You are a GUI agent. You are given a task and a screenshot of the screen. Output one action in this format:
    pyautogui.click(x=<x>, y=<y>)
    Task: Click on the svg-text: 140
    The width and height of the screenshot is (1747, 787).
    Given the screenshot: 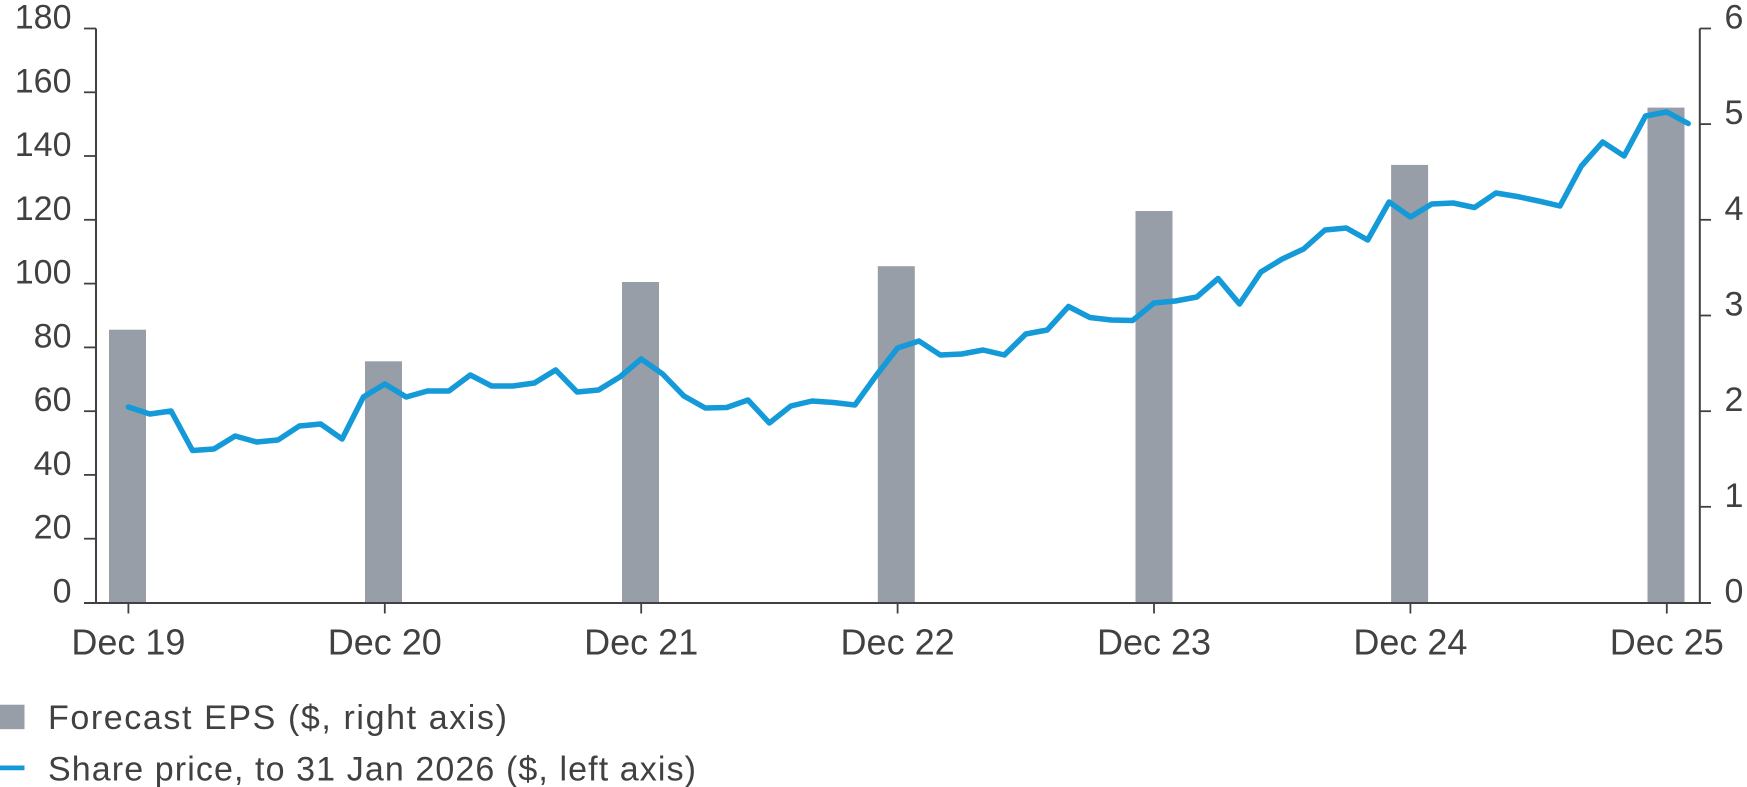 What is the action you would take?
    pyautogui.click(x=43, y=145)
    